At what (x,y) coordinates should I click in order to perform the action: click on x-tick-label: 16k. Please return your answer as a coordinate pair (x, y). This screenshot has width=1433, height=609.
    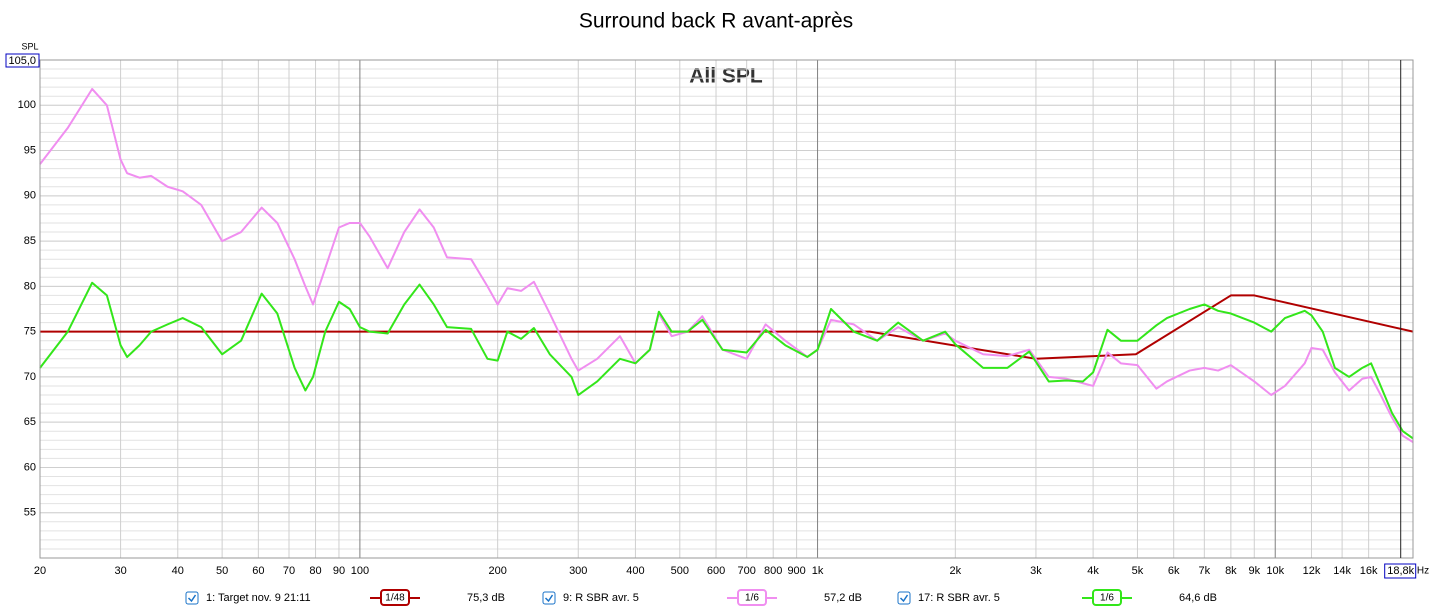
    Looking at the image, I should click on (1369, 571).